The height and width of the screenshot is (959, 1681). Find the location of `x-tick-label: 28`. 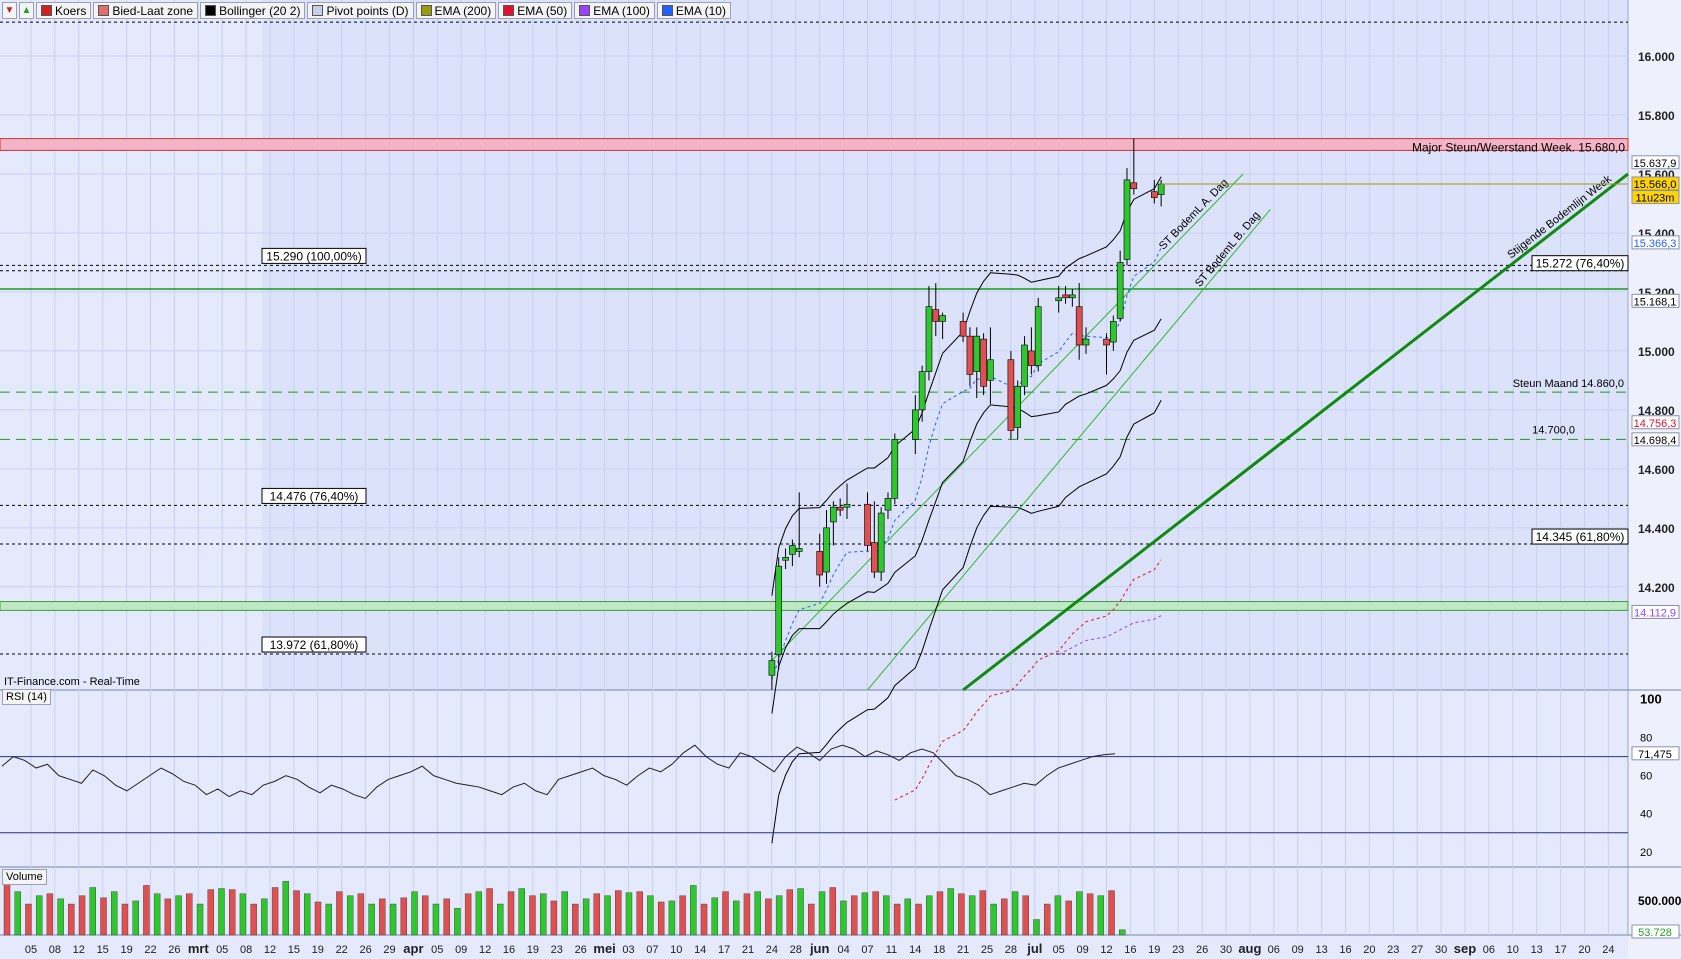

x-tick-label: 28 is located at coordinates (796, 950).